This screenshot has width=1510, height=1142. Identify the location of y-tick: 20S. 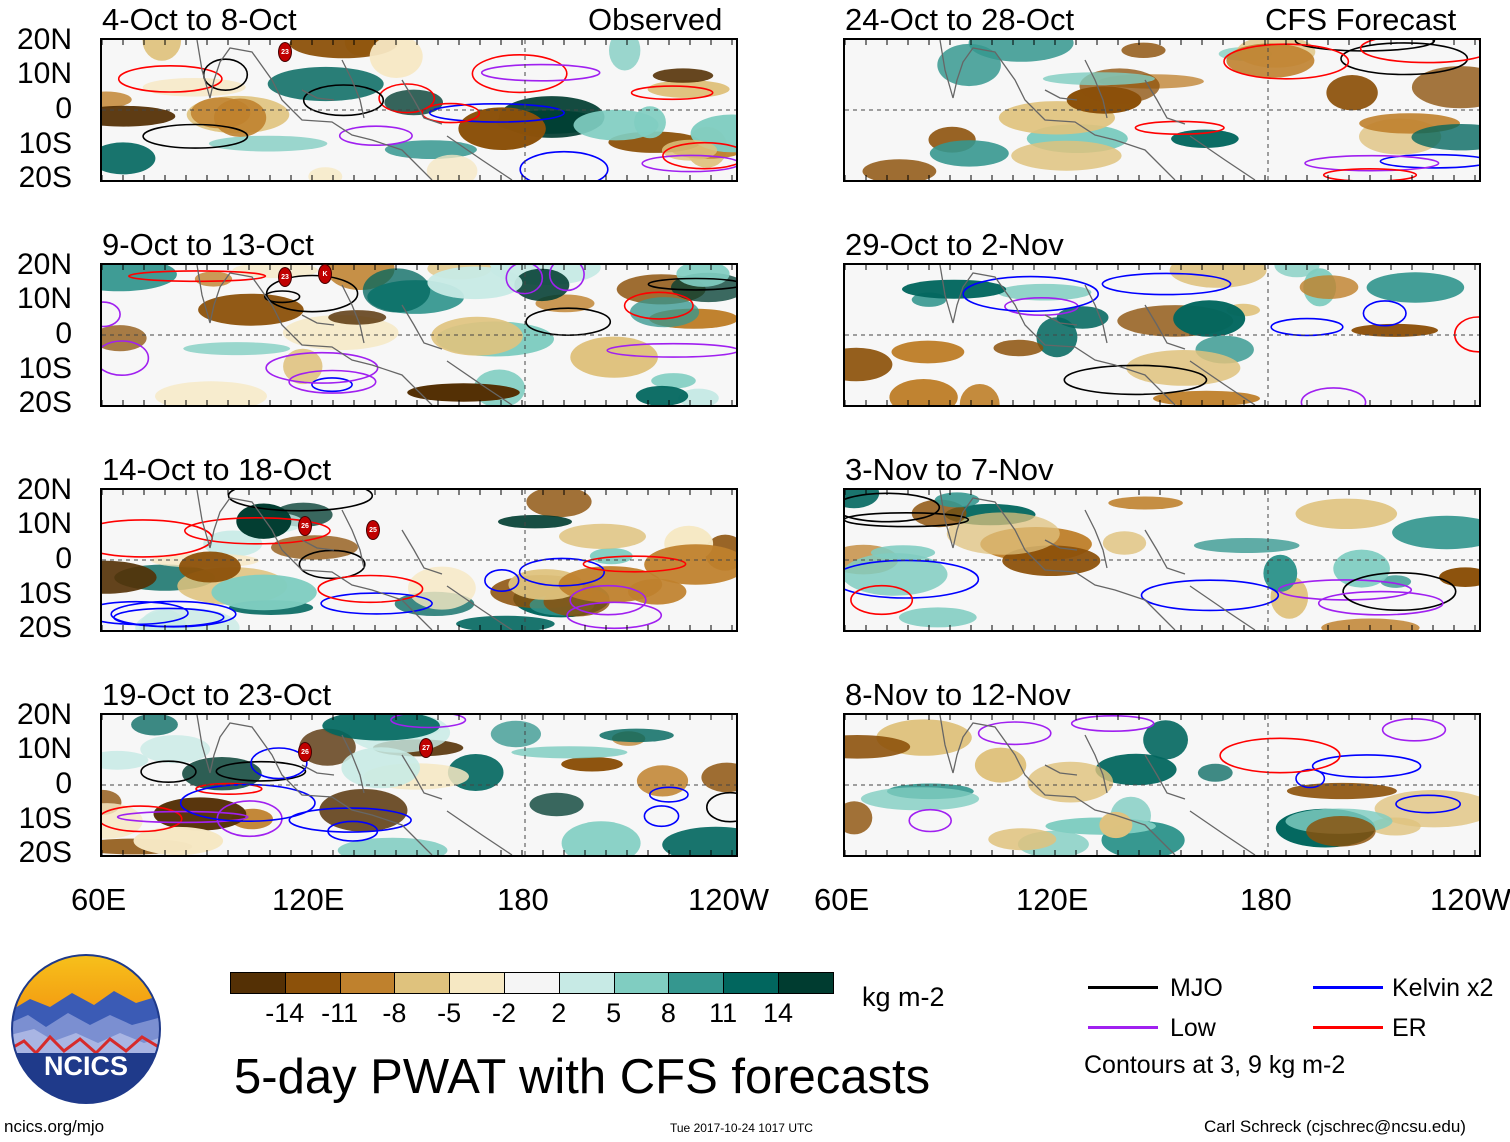
(45, 852).